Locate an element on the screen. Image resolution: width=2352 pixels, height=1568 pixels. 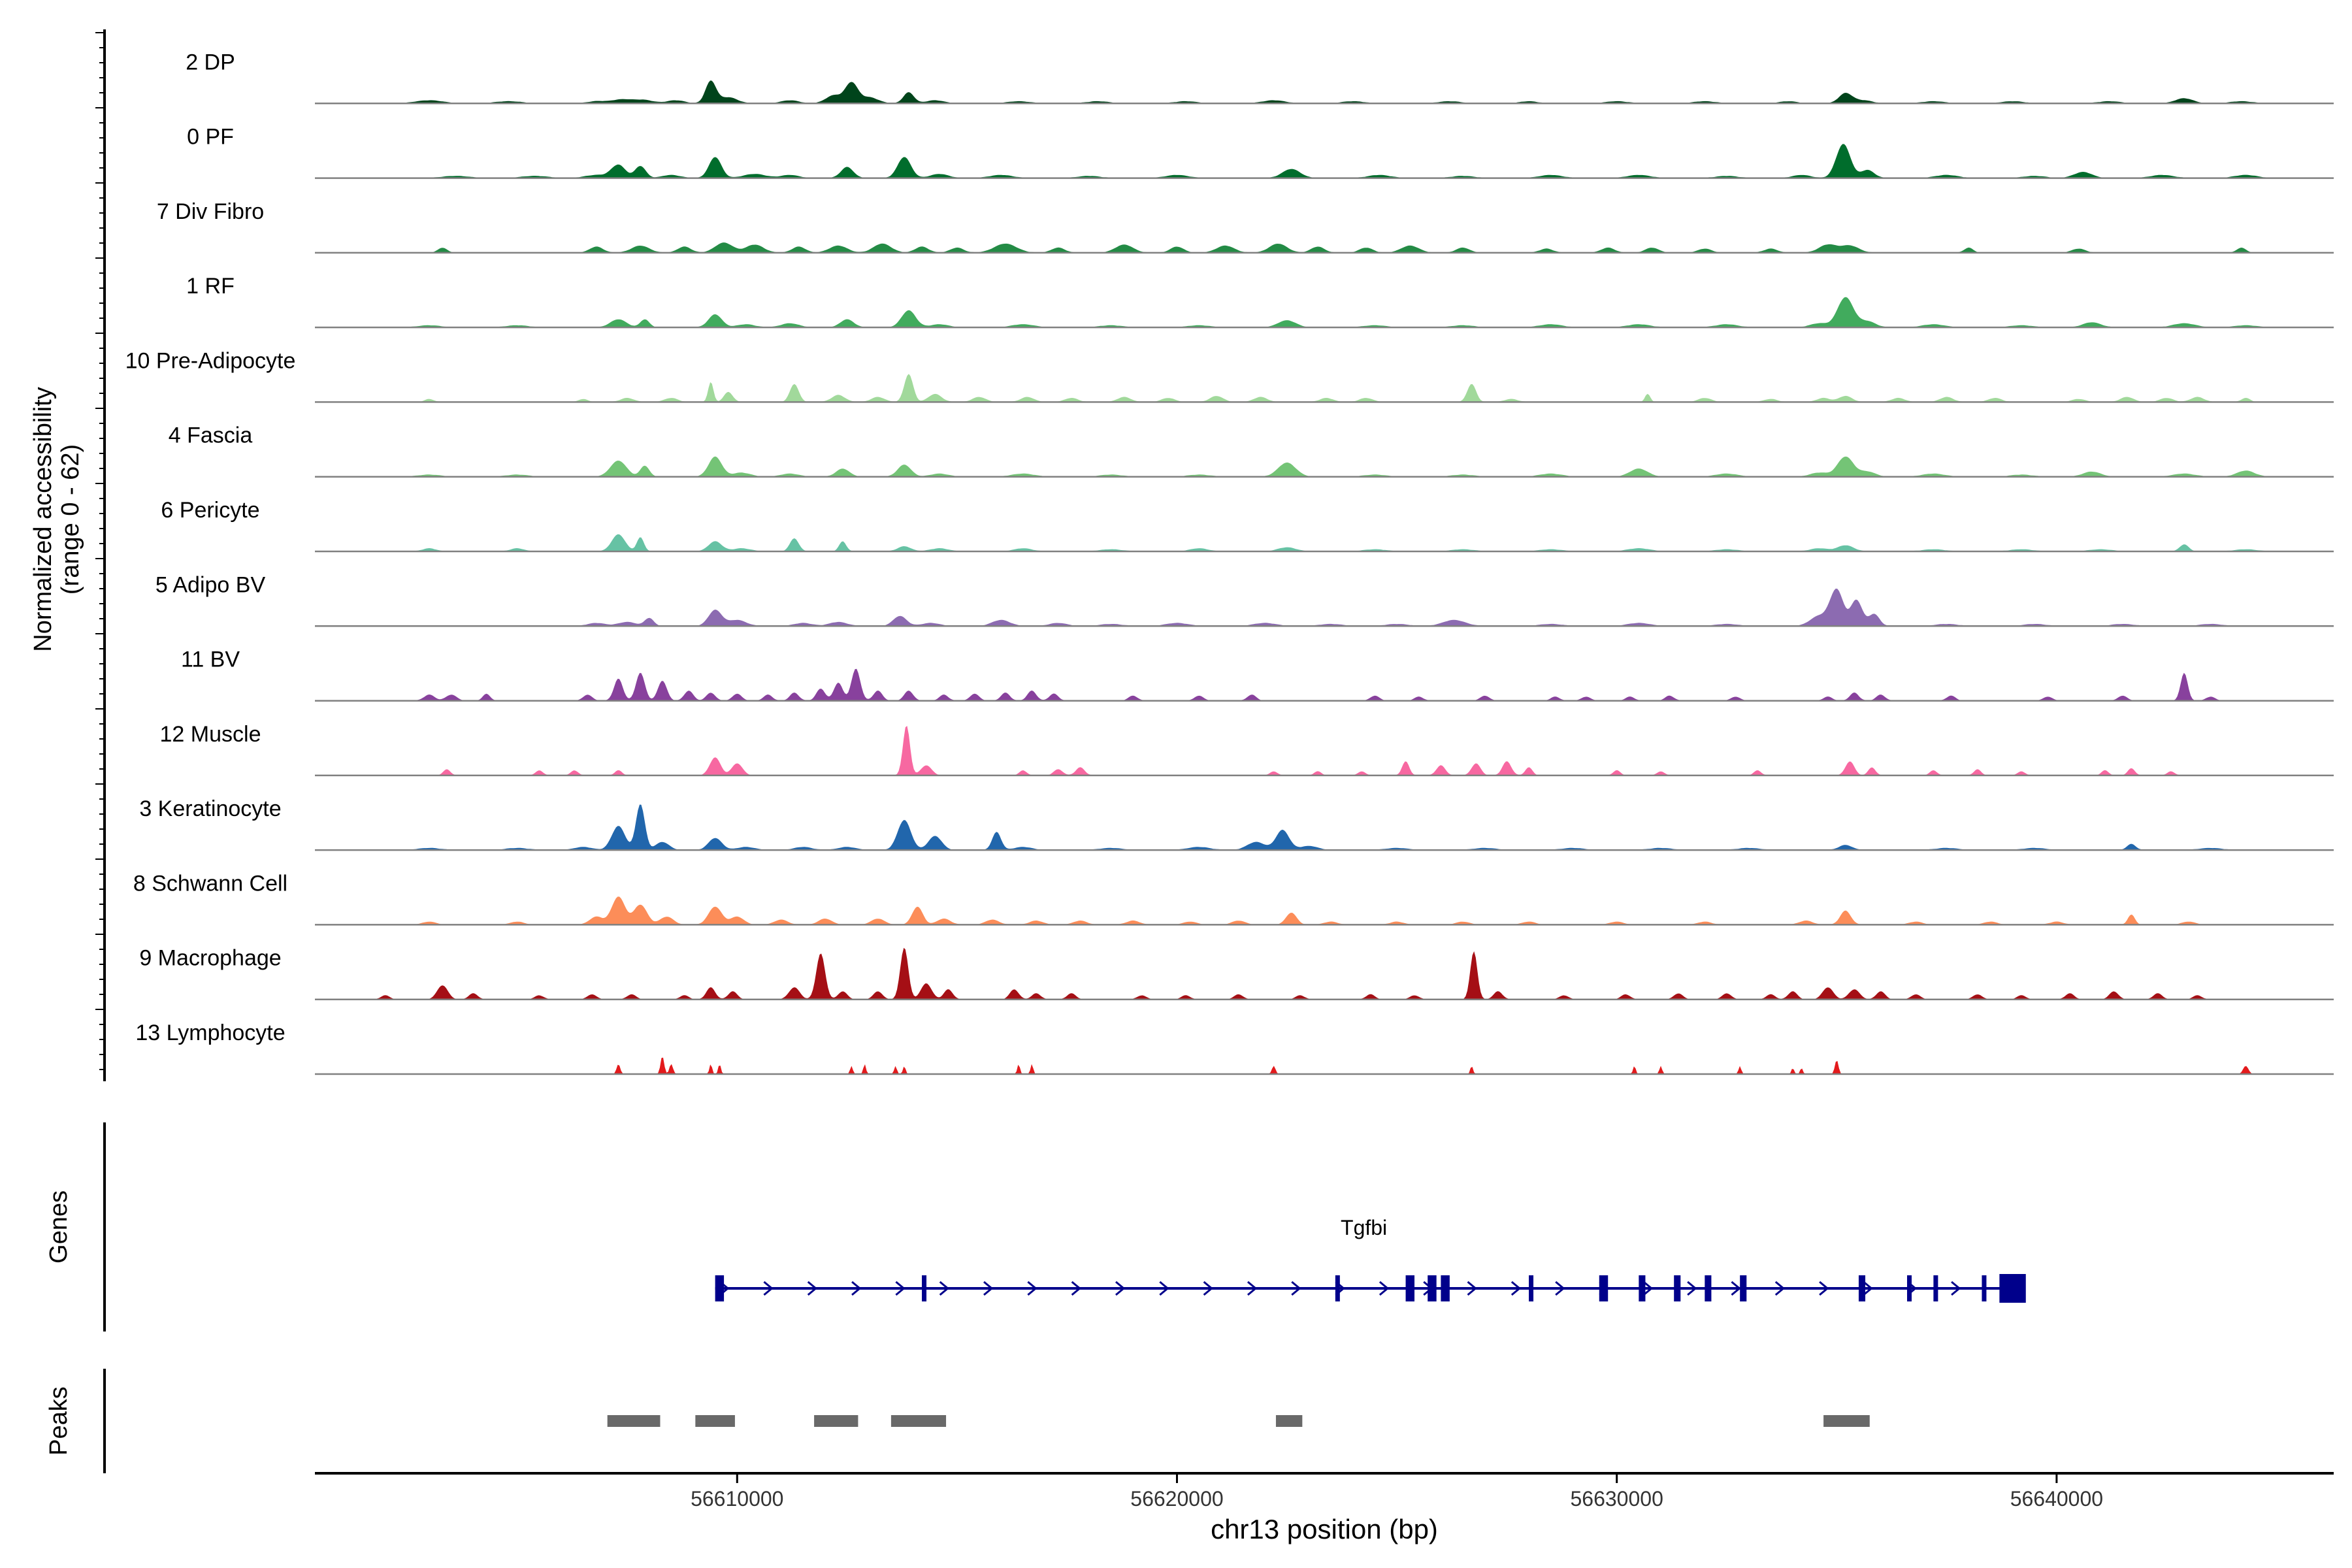
track-3-keratinocyte: 3 Keratinocyte is located at coordinates (1236, 823).